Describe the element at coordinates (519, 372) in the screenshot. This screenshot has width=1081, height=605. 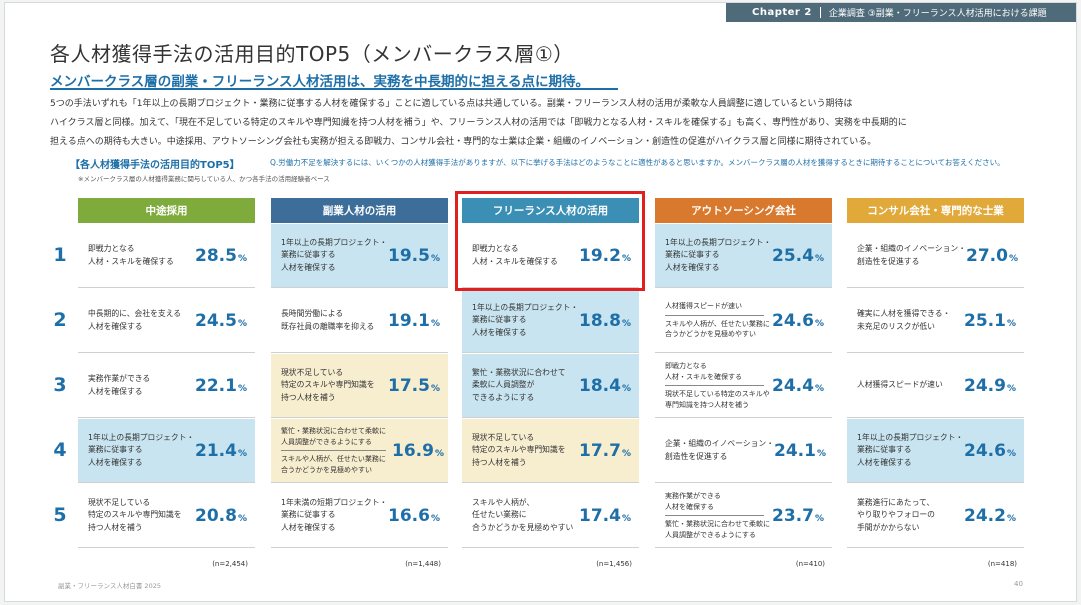
I see `label-line: 繁忙・業務状況に合わせて` at that location.